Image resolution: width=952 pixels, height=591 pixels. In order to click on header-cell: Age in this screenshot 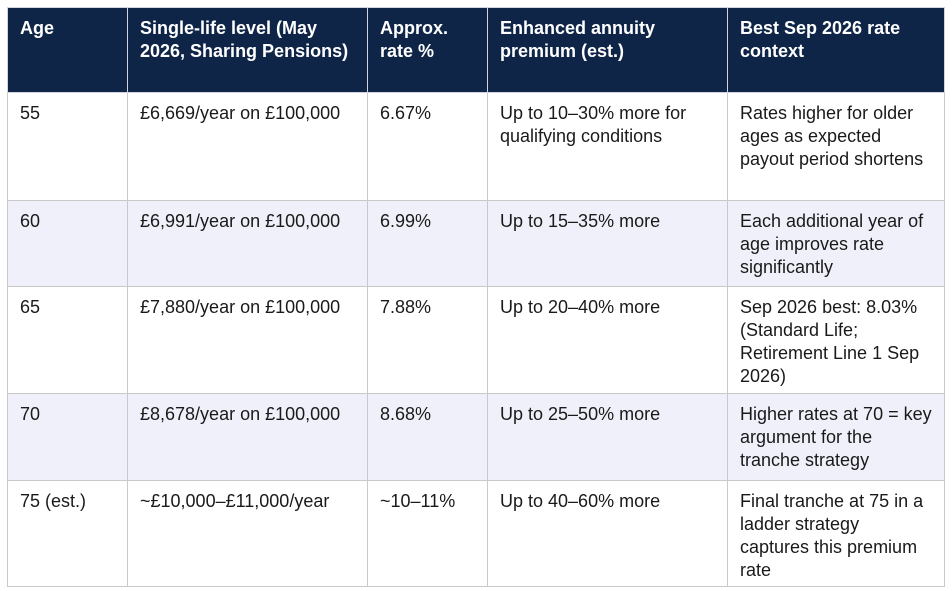, I will do `click(67, 50)`.